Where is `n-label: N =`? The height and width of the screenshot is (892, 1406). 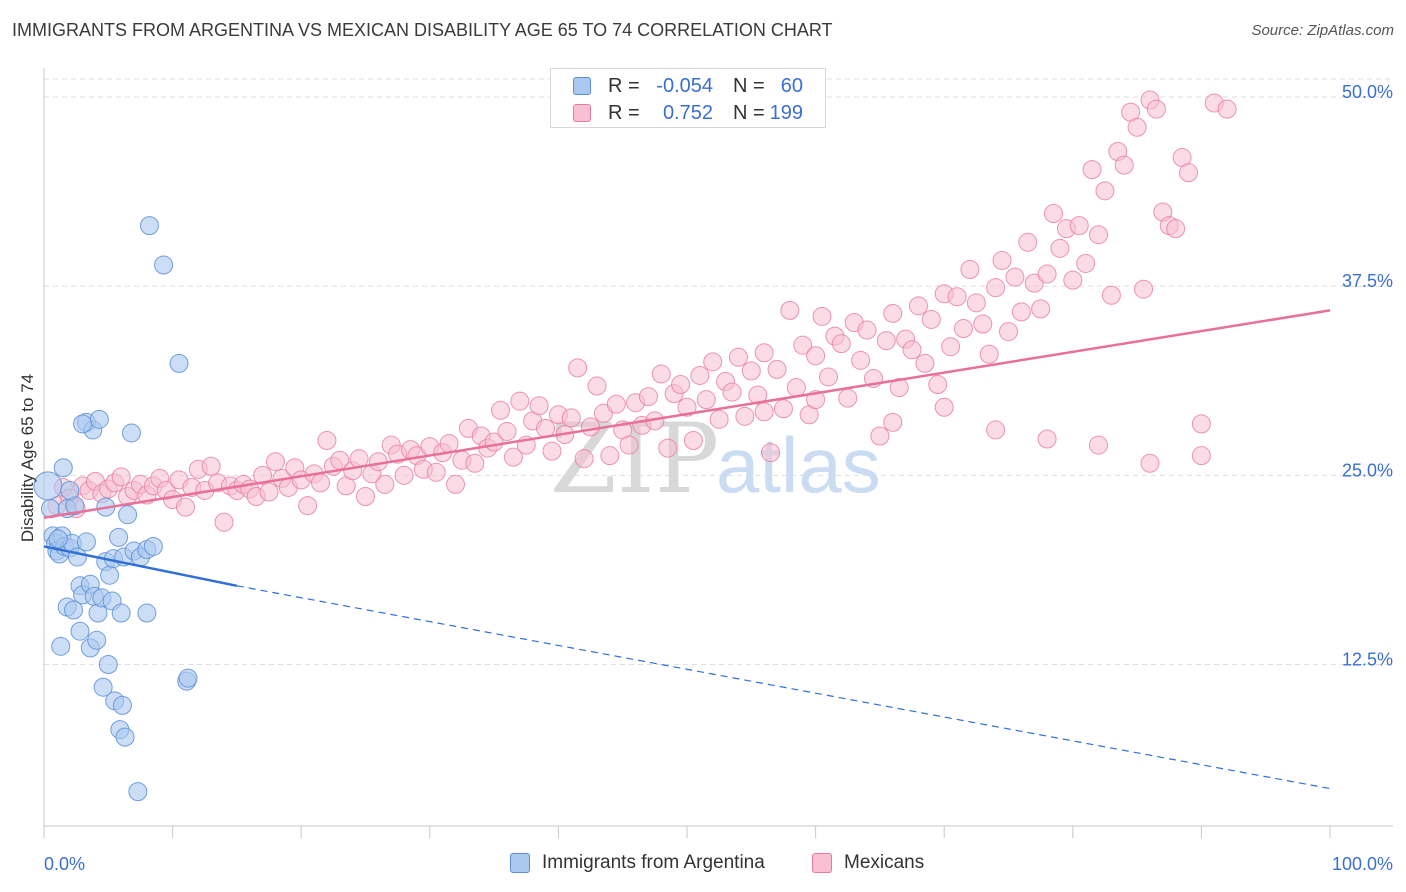 n-label: N = is located at coordinates (749, 113).